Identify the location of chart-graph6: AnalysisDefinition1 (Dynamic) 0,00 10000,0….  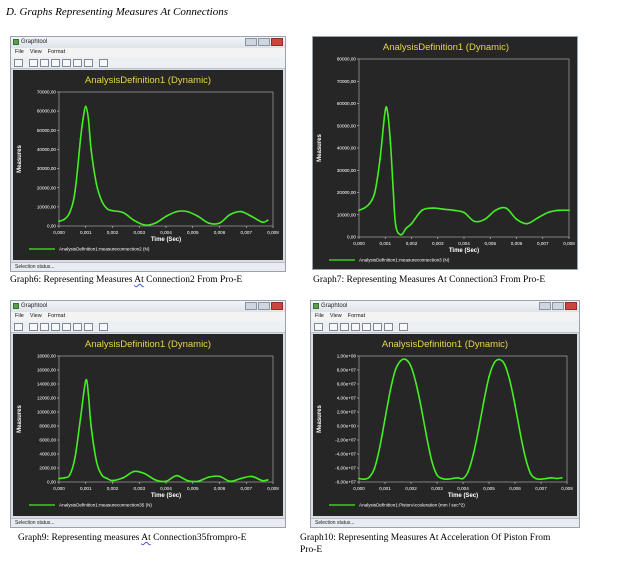
(148, 163).